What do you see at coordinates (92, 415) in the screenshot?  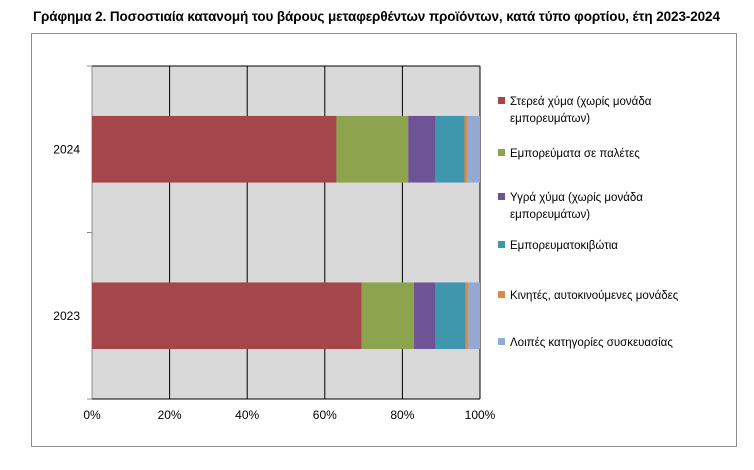 I see `x-tick-label: 0%` at bounding box center [92, 415].